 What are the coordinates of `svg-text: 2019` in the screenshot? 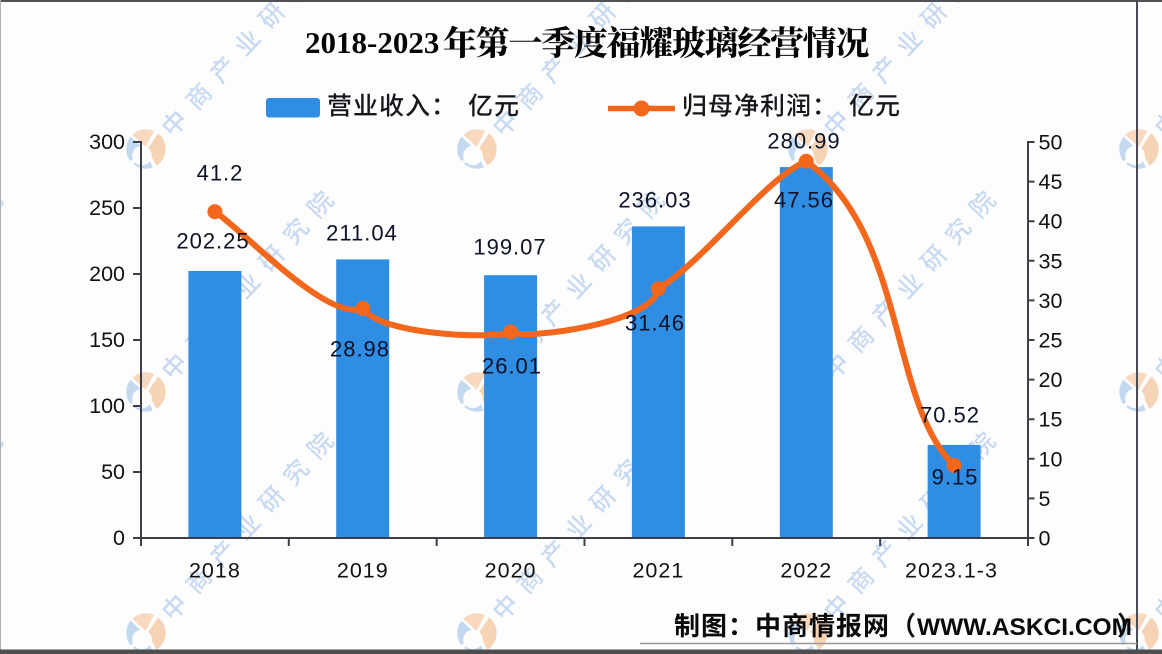 It's located at (363, 571).